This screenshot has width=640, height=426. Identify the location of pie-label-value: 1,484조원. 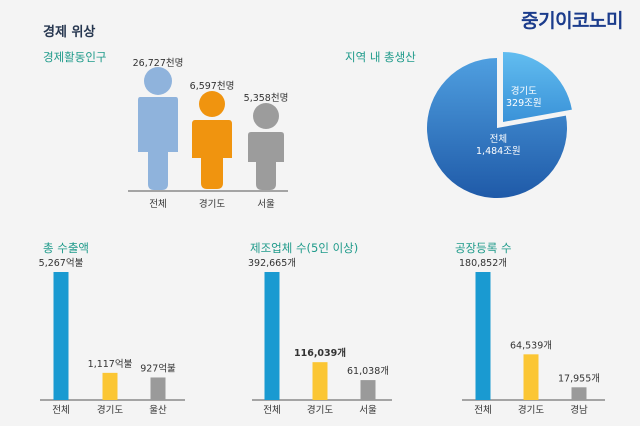
(498, 151).